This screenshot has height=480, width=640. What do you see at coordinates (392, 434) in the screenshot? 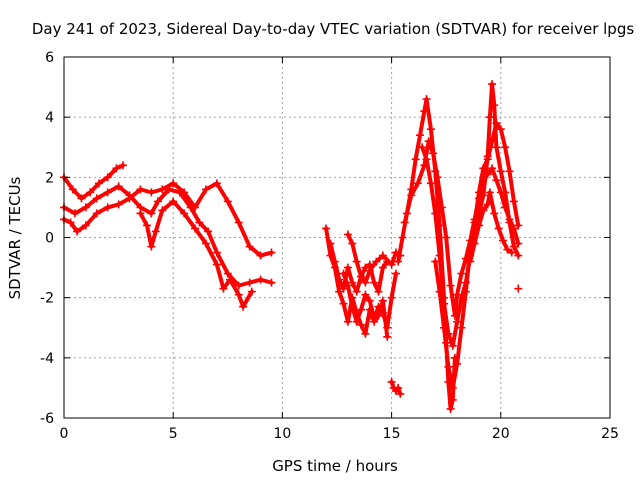
I see `x-tick-label: 15` at bounding box center [392, 434].